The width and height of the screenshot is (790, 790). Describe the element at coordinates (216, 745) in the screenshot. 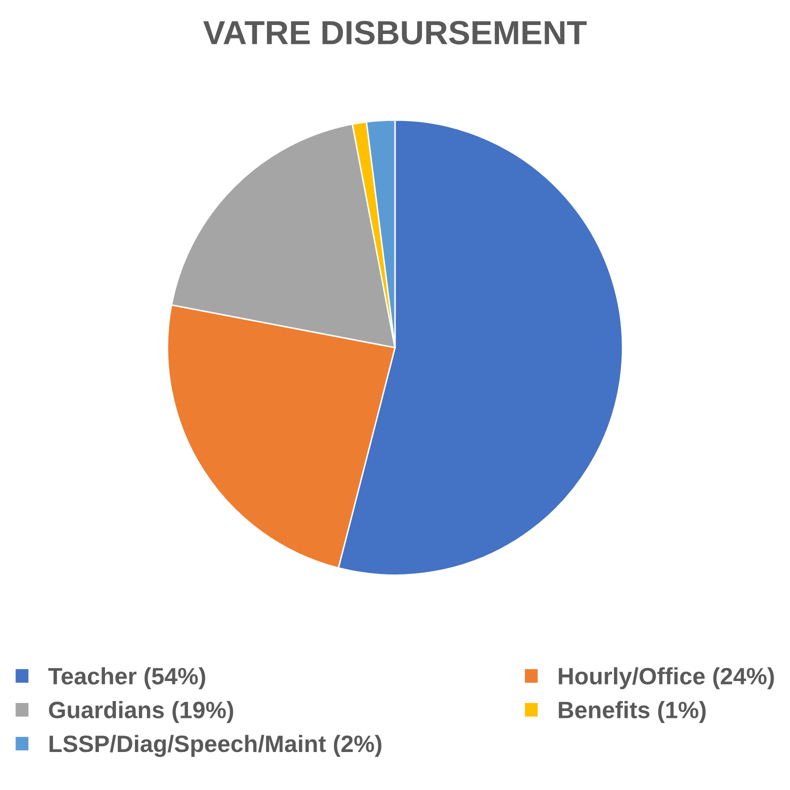

I see `legend-label: LSSP/Diag/Speech/Maint (2%)` at that location.